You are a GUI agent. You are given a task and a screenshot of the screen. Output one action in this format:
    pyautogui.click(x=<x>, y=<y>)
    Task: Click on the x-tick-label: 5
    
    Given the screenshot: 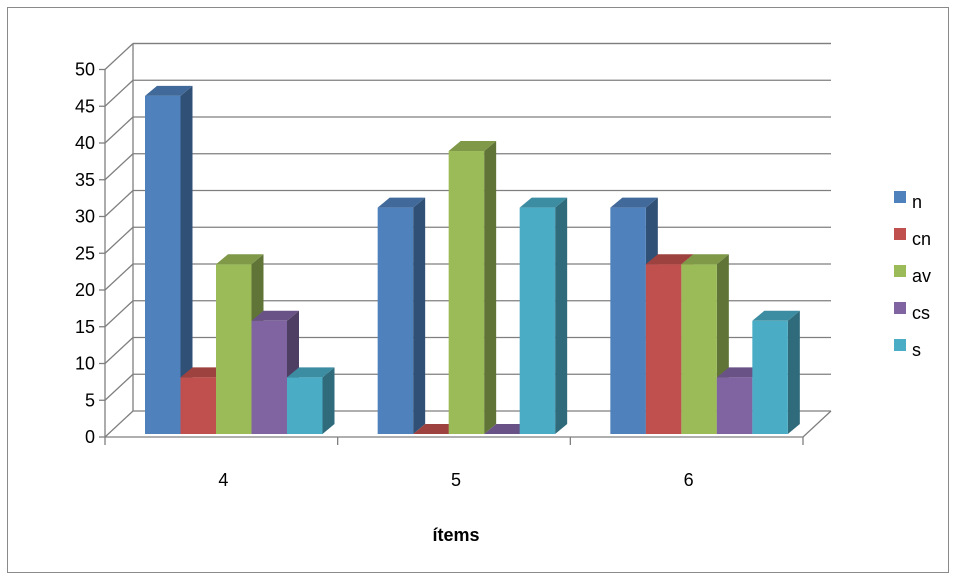 What is the action you would take?
    pyautogui.click(x=456, y=480)
    